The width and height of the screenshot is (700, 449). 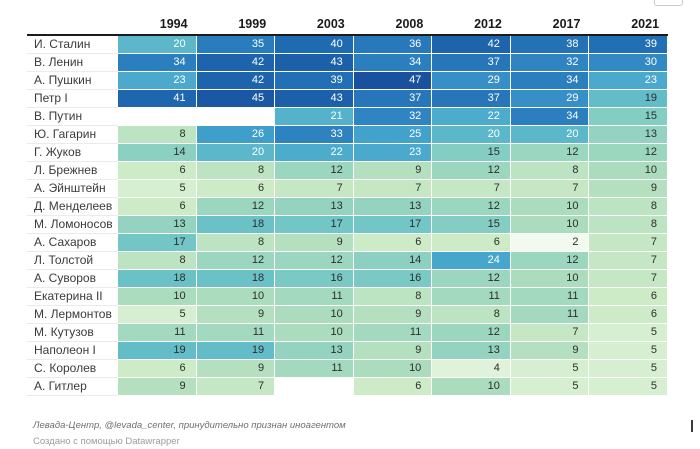 I want to click on table-row: А. Сахаров 17 8 9 6 6 2 7, so click(x=348, y=243).